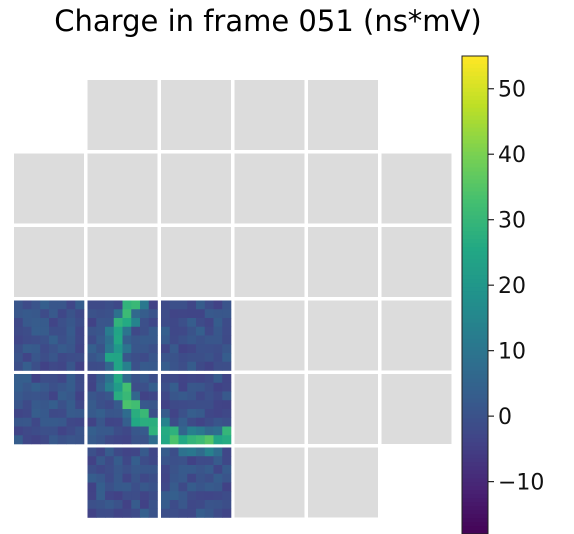 The width and height of the screenshot is (574, 534). What do you see at coordinates (521, 483) in the screenshot?
I see `colorbar-tick-label: −10` at bounding box center [521, 483].